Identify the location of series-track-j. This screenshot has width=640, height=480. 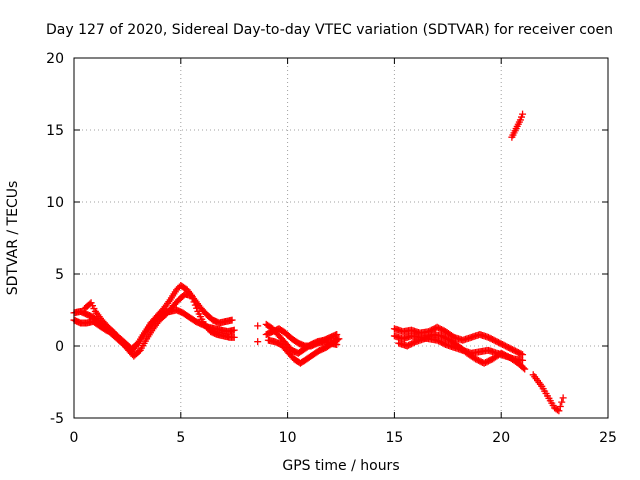
(548, 393).